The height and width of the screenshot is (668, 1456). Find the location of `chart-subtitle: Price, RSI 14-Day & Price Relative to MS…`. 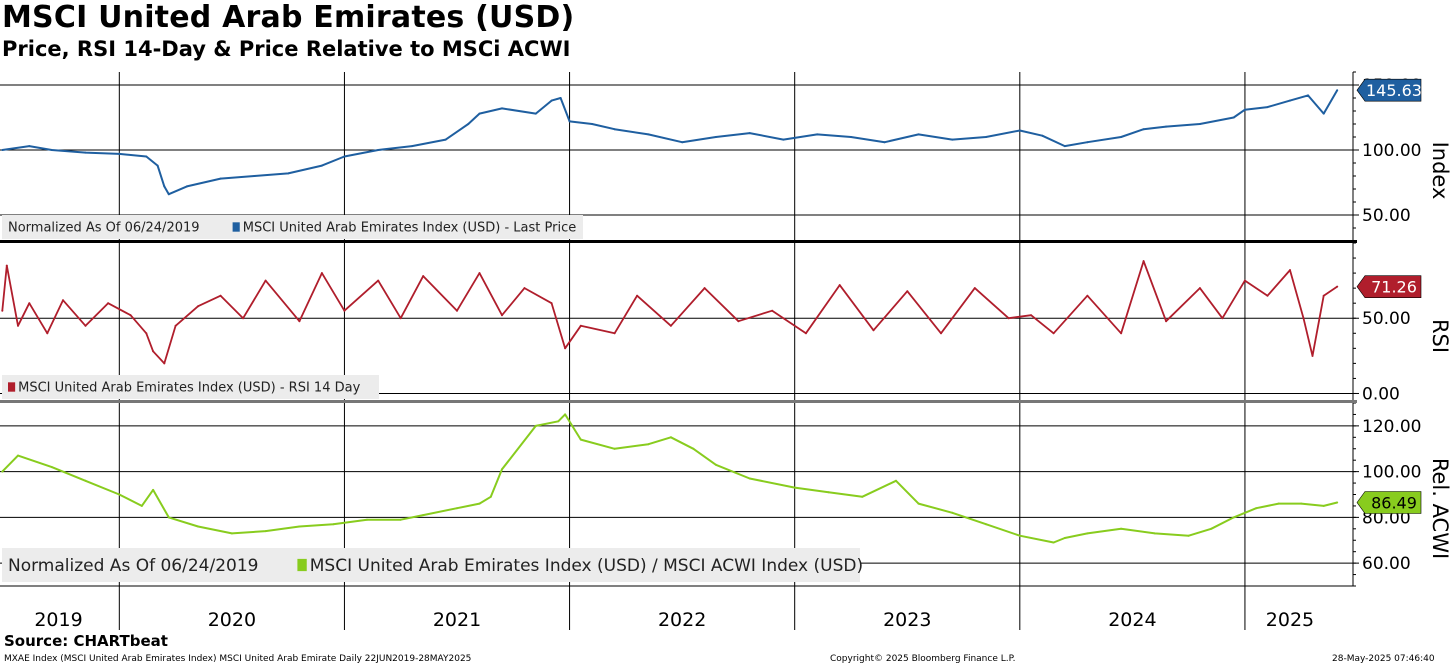

chart-subtitle: Price, RSI 14-Day & Price Relative to MS… is located at coordinates (286, 49).